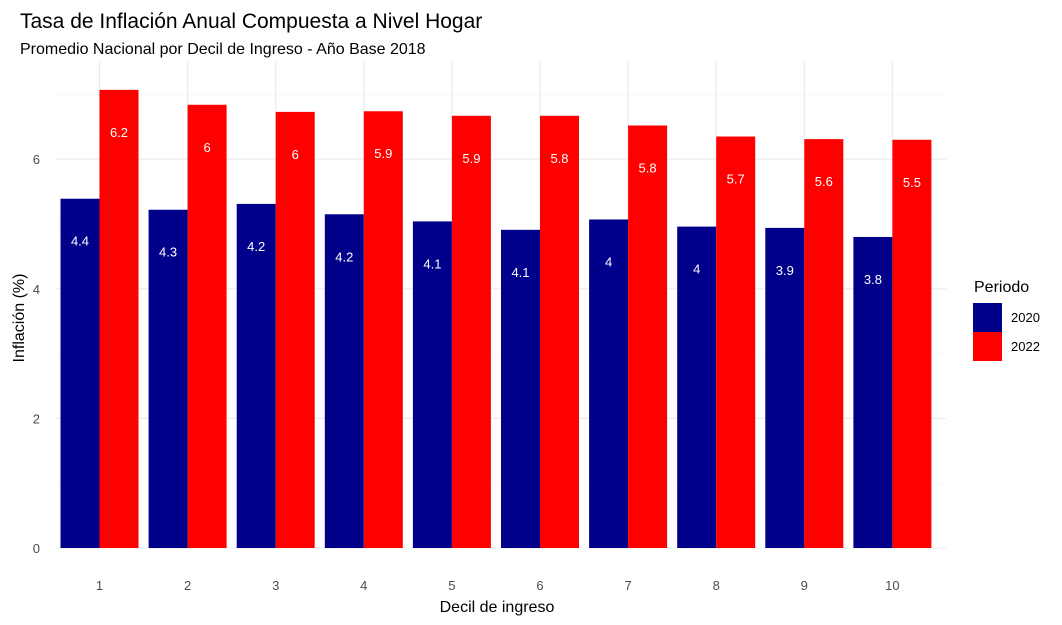  I want to click on x-tick-label: 4, so click(363, 585).